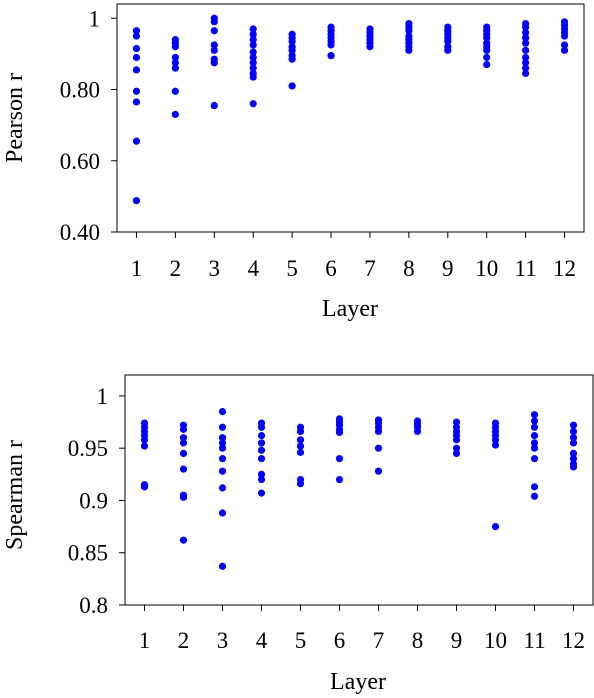 Image resolution: width=594 pixels, height=698 pixels. I want to click on spearman-x-tick-label: 1, so click(145, 640).